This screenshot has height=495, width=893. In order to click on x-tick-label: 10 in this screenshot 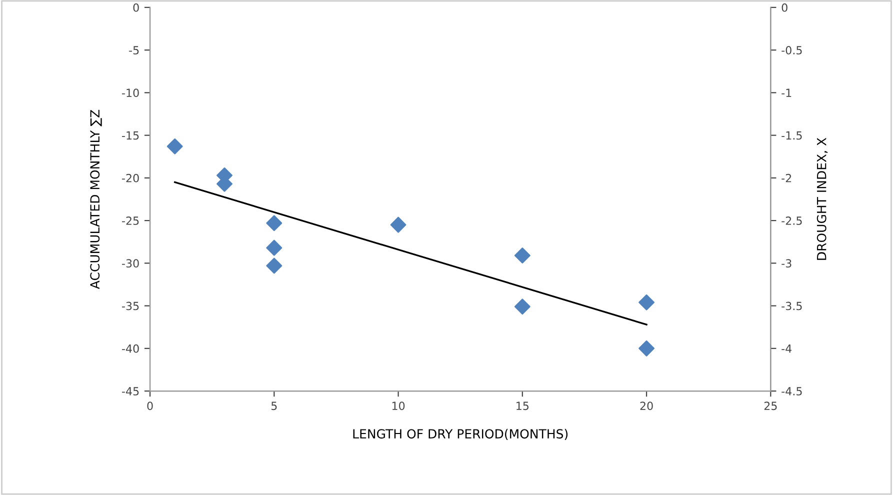, I will do `click(398, 406)`.